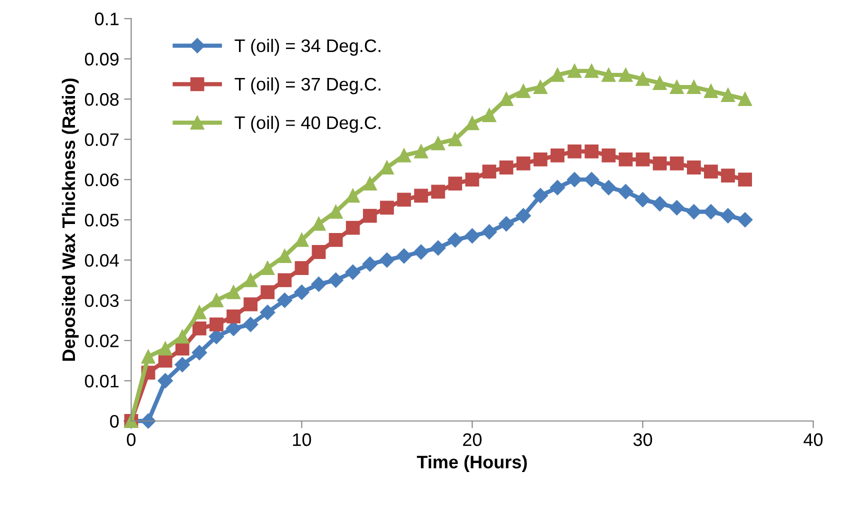 The width and height of the screenshot is (841, 510). Describe the element at coordinates (101, 381) in the screenshot. I see `y-tick-label: 0.01` at that location.